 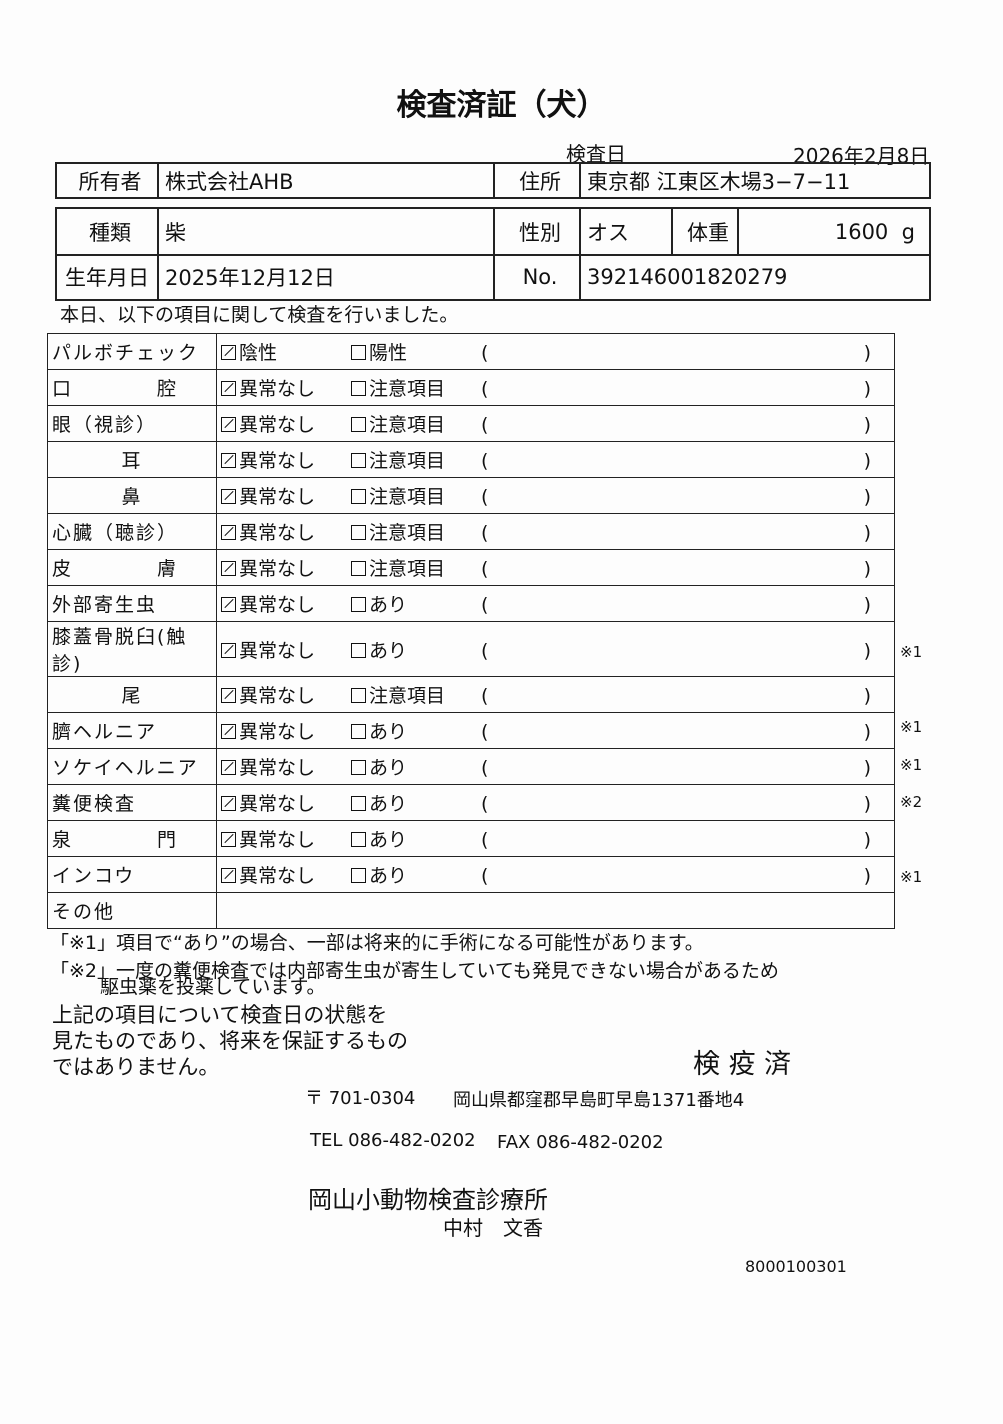 I want to click on item-label: 鼻, so click(x=132, y=495).